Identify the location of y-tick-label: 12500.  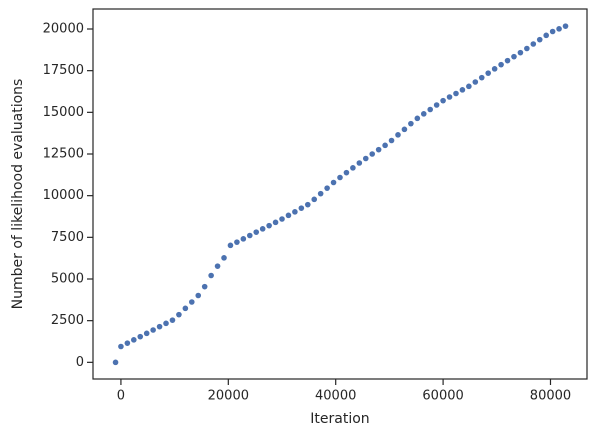
(63, 154).